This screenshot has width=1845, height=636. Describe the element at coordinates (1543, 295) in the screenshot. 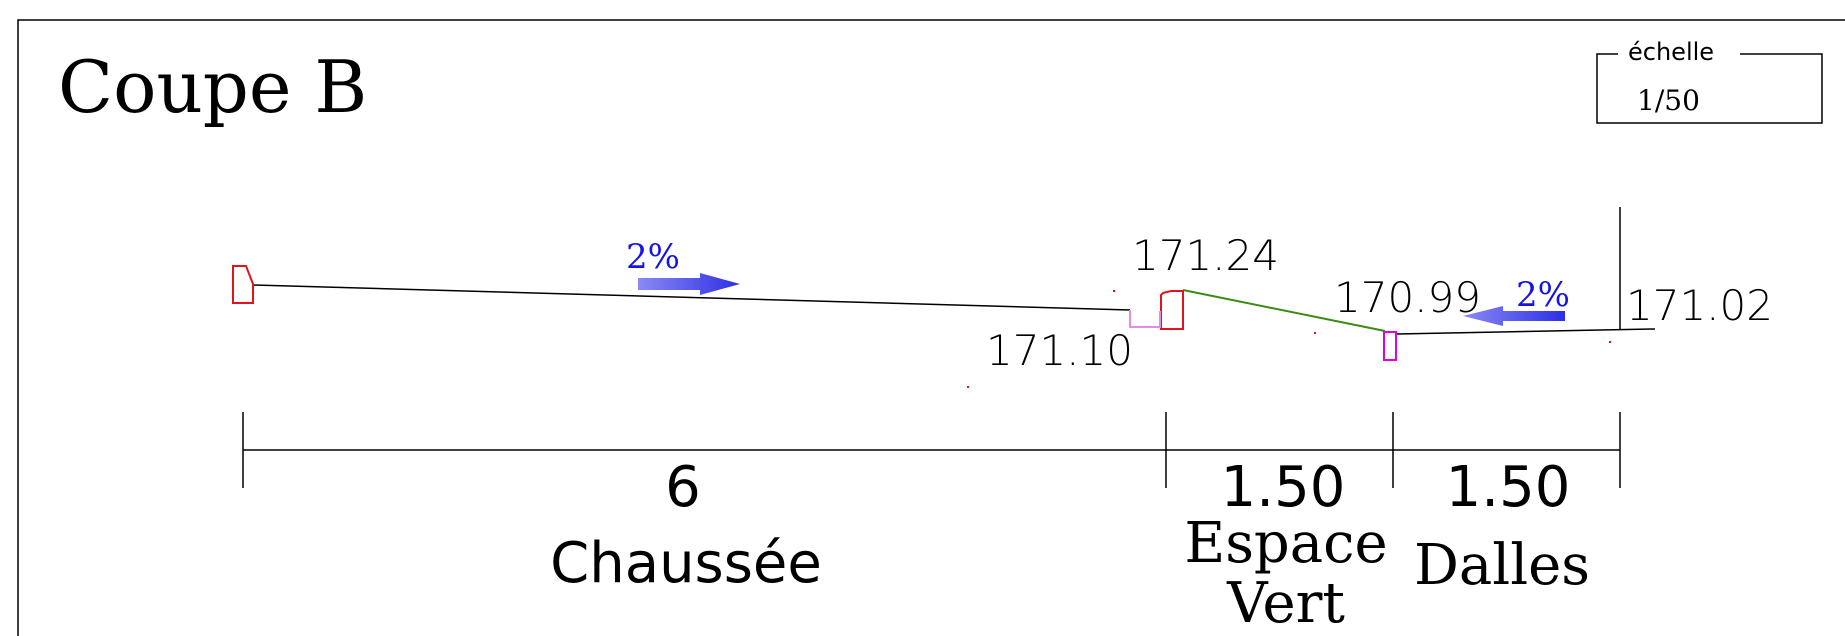

I see `slope-label-right: 2%` at that location.